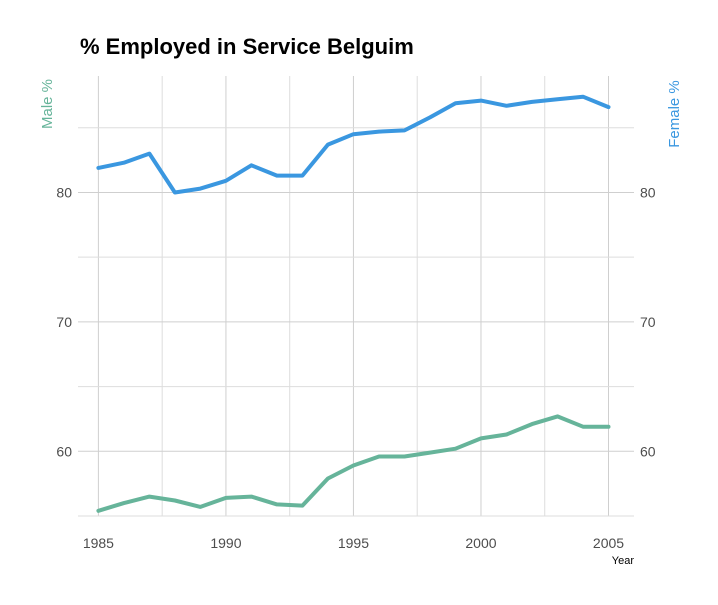 The image size is (718, 605). What do you see at coordinates (608, 543) in the screenshot?
I see `x-tick-label: 2005` at bounding box center [608, 543].